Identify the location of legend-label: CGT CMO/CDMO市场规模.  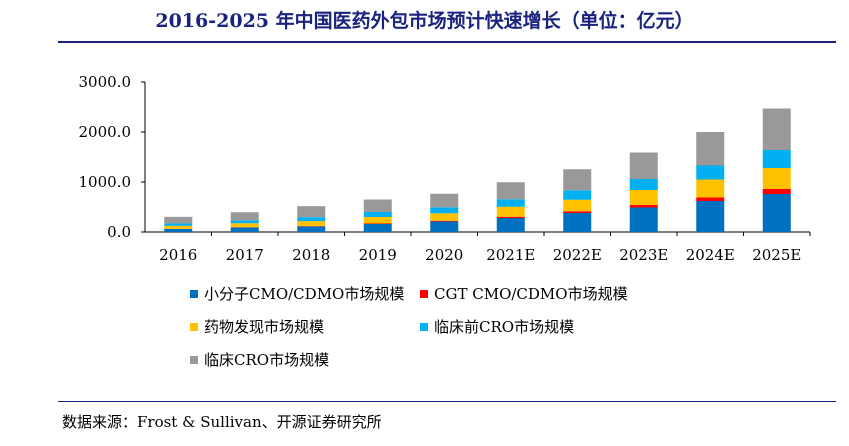
(531, 294).